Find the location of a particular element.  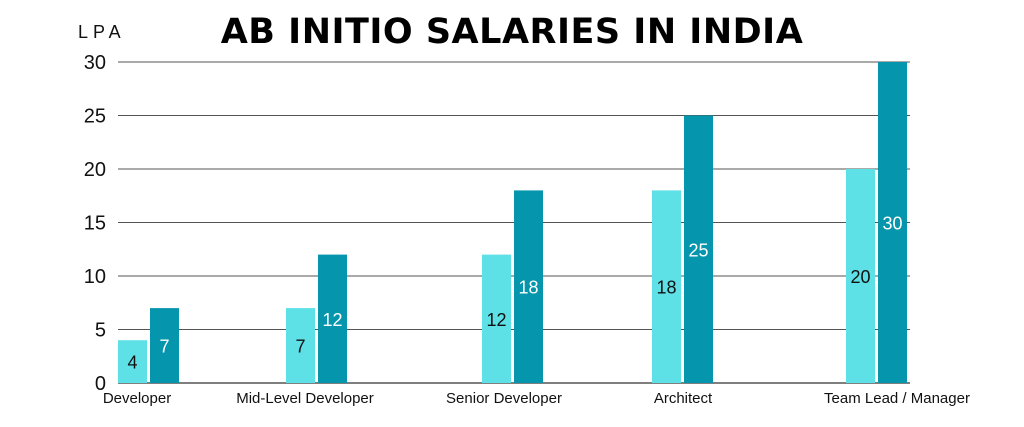

x-tick-label: Architect is located at coordinates (683, 398).